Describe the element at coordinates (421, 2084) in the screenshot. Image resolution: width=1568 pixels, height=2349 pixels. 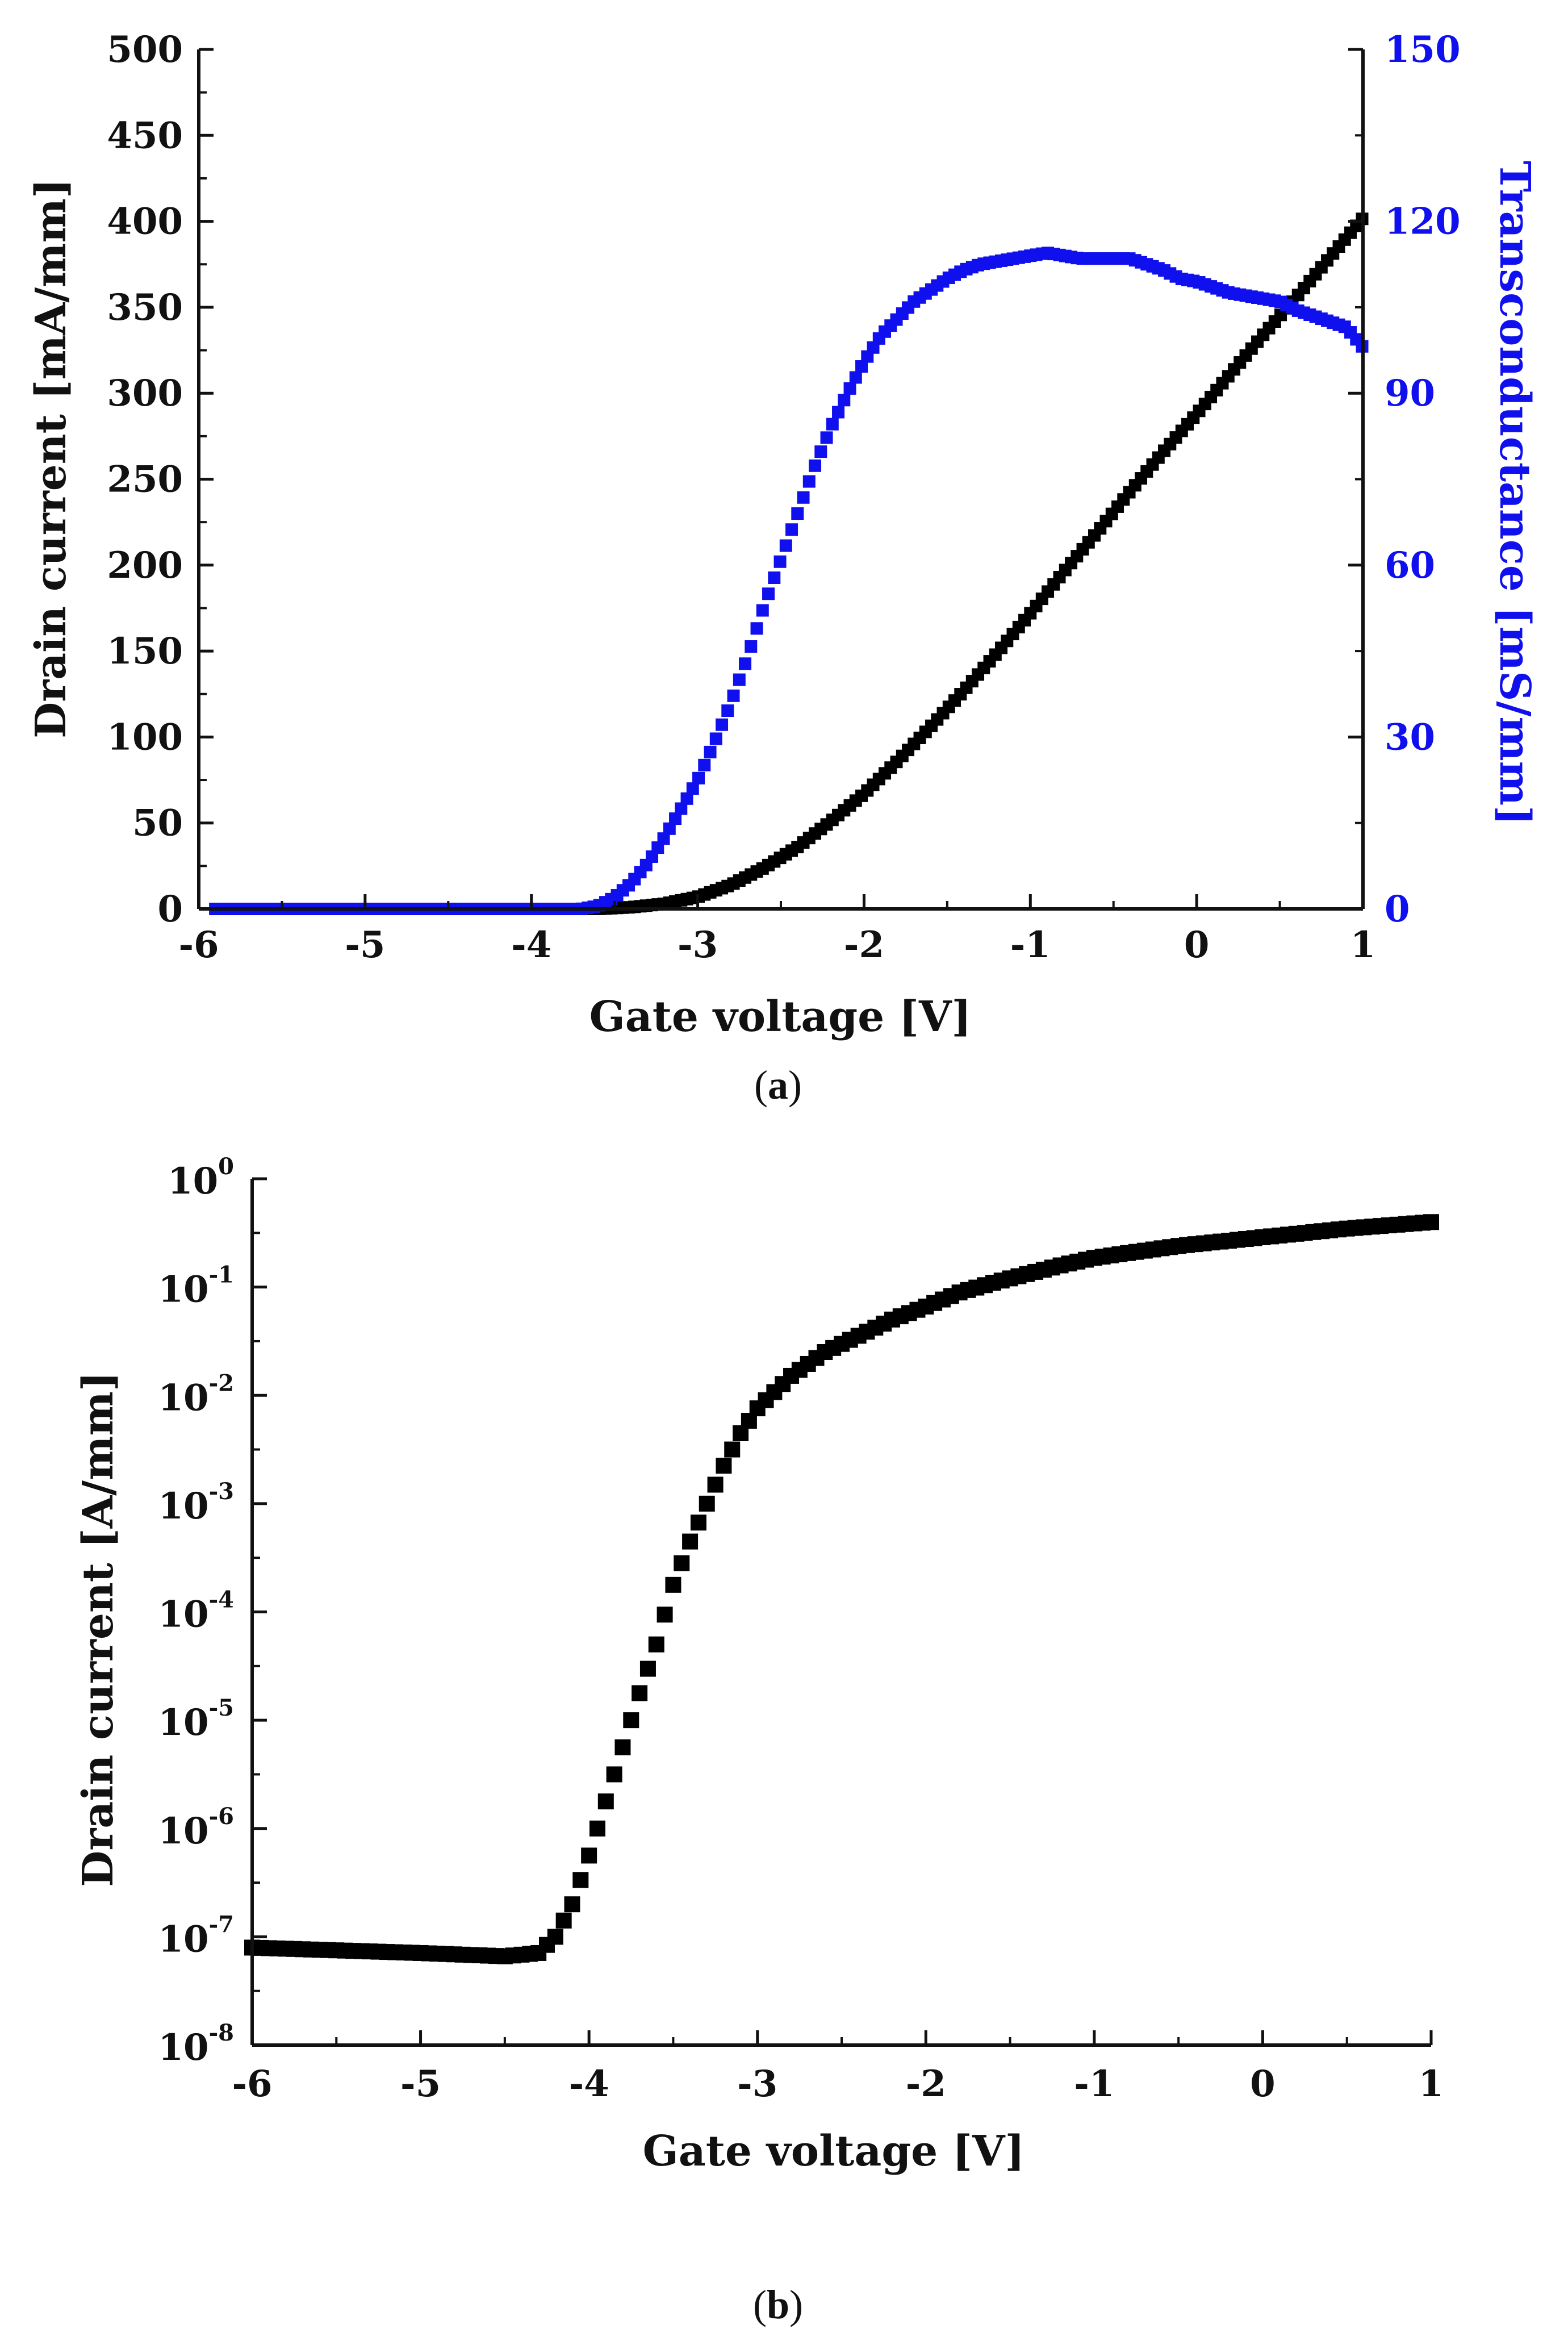
I see `panel-b-x-tick-label: -5` at that location.